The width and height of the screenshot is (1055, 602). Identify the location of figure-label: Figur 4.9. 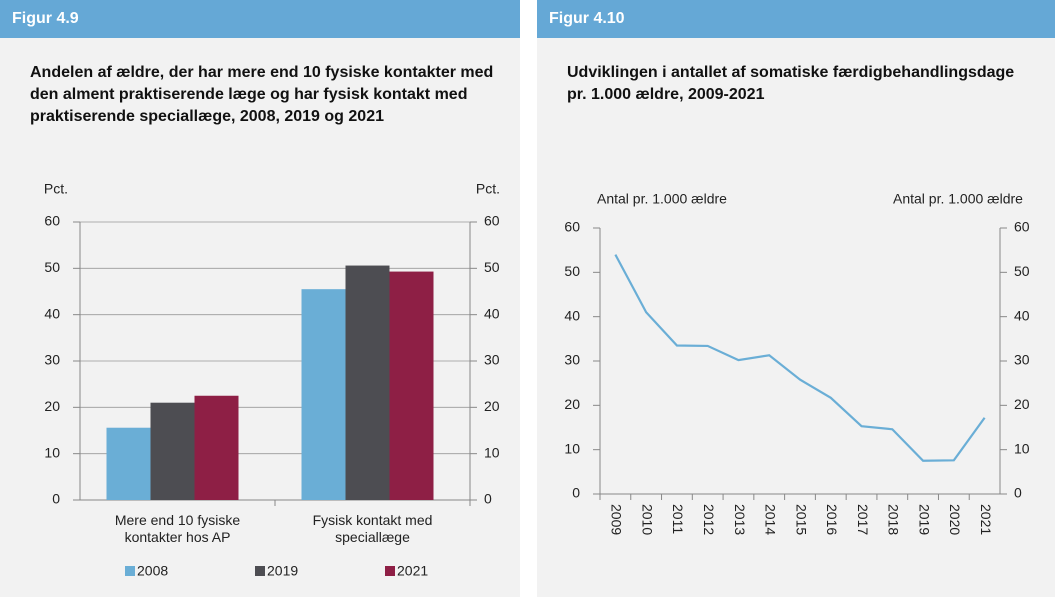
(45, 18).